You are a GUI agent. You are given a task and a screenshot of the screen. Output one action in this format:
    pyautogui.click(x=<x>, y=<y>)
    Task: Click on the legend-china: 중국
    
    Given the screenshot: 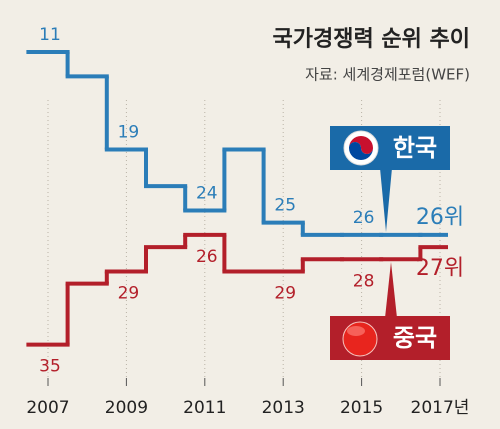 What is the action you would take?
    pyautogui.click(x=390, y=311)
    